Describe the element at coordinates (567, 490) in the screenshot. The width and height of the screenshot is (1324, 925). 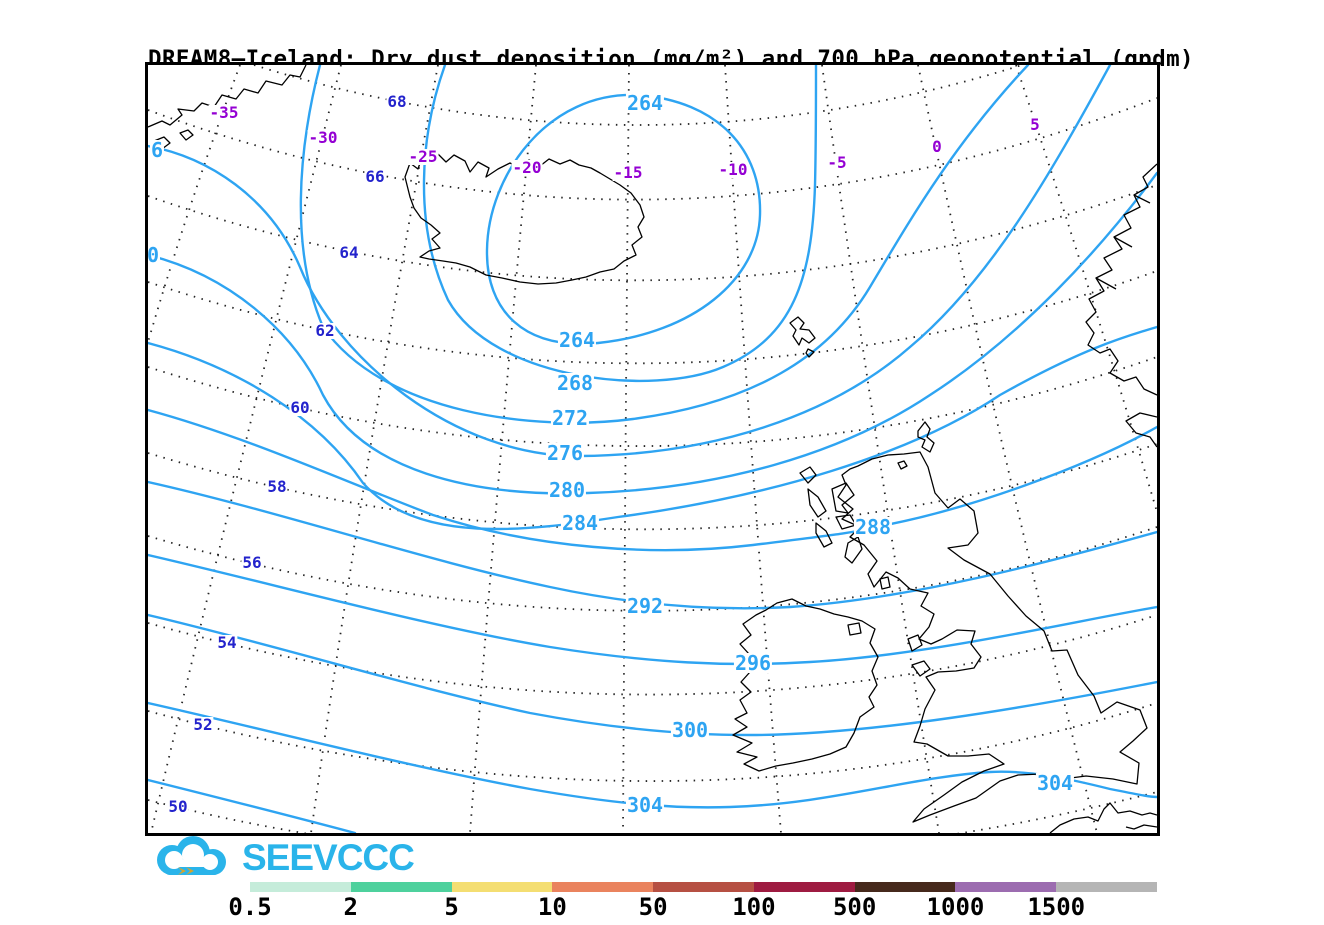
I see `contour-label: 280` at that location.